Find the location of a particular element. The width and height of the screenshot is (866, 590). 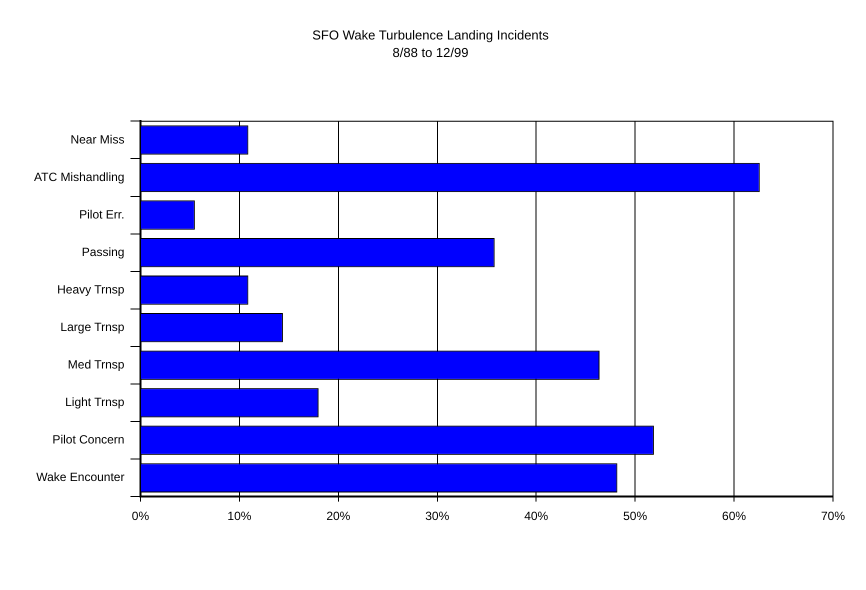

chart-title: SFO Wake Turbulence Landing Incidents is located at coordinates (431, 34).